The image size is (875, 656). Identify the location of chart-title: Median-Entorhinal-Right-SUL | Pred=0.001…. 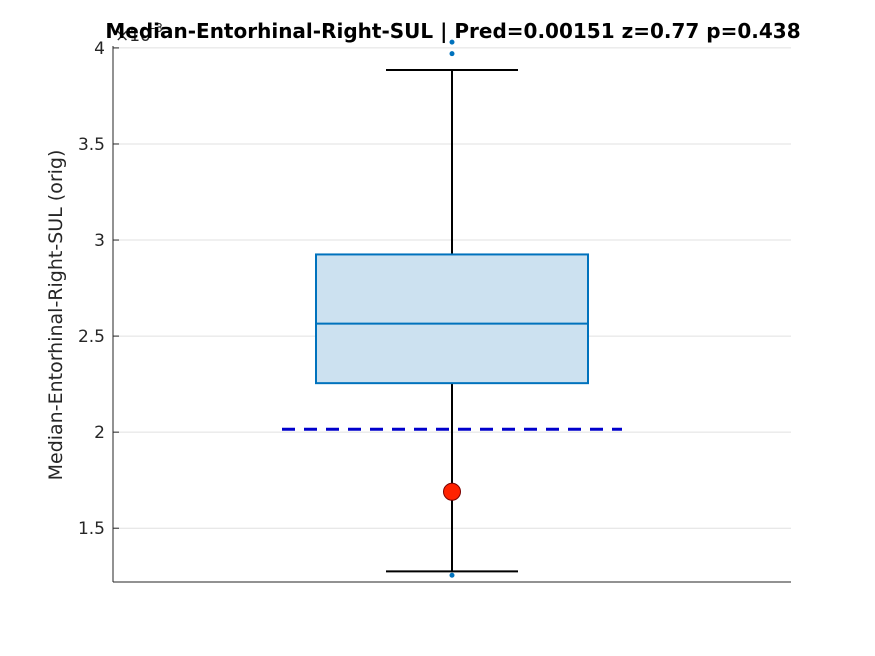
(452, 31).